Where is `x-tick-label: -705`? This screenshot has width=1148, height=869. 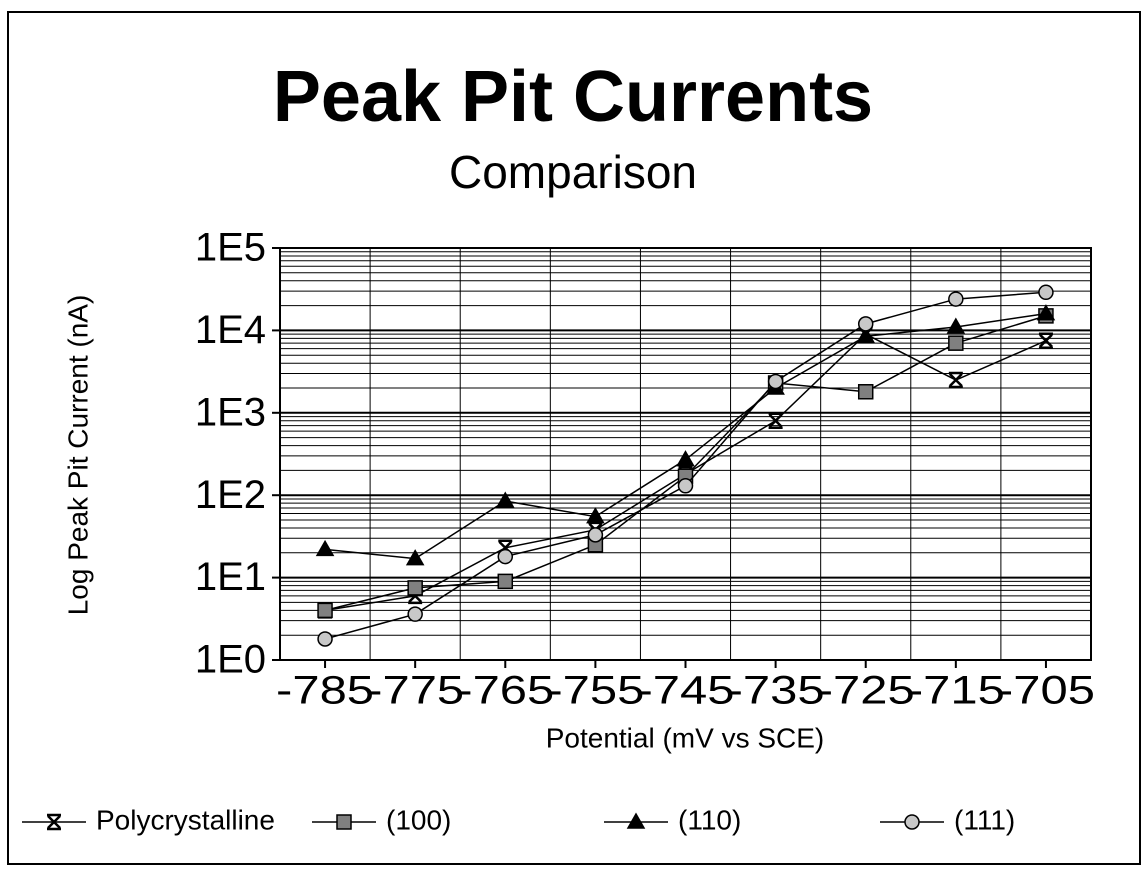
x-tick-label: -705 is located at coordinates (1046, 691).